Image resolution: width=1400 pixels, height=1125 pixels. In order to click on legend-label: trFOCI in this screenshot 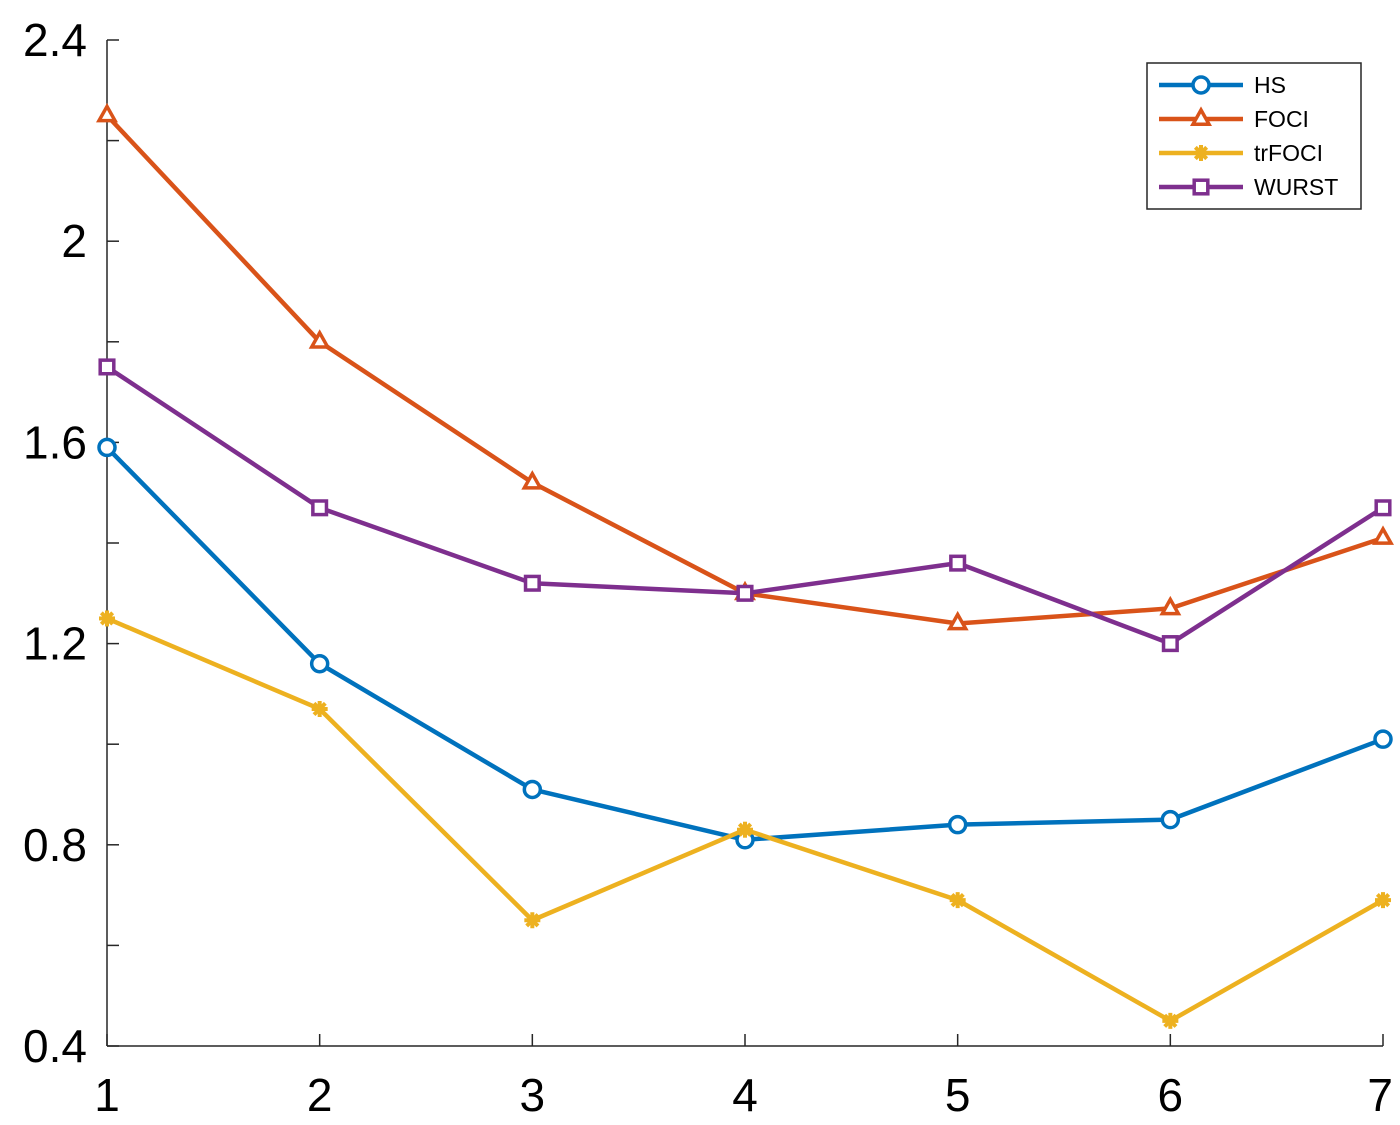, I will do `click(1288, 153)`.